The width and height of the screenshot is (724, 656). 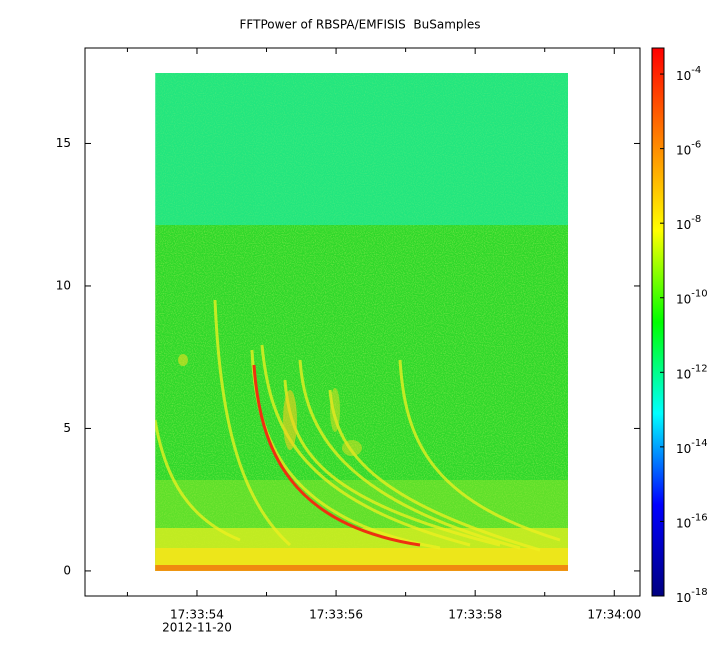 I want to click on y-tick-label: 0, so click(x=67, y=570).